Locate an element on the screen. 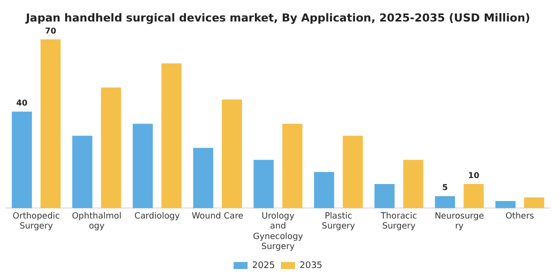 The height and width of the screenshot is (280, 560). data-label: 70 is located at coordinates (51, 31).